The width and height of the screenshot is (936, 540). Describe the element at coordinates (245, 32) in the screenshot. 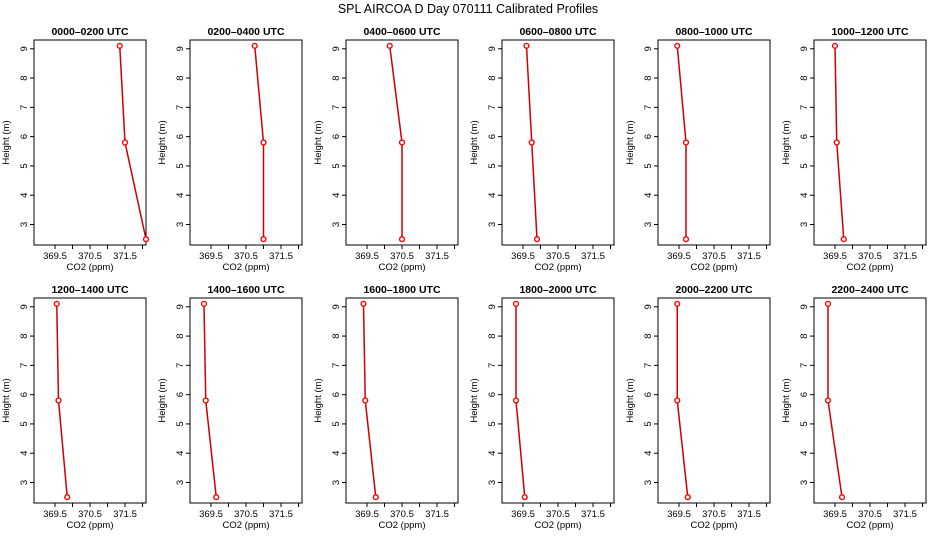

I see `panel-title: 0200–0400 UTC` at that location.